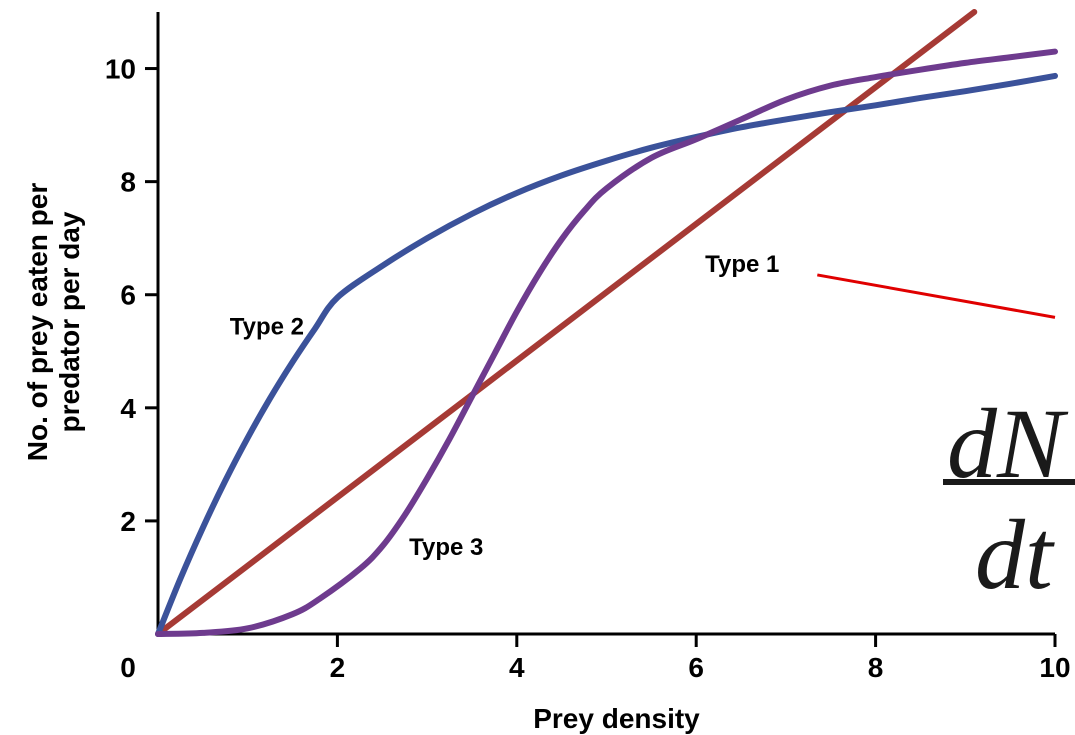 Image resolution: width=1075 pixels, height=735 pixels. I want to click on x-tick-label-2: 2, so click(338, 667).